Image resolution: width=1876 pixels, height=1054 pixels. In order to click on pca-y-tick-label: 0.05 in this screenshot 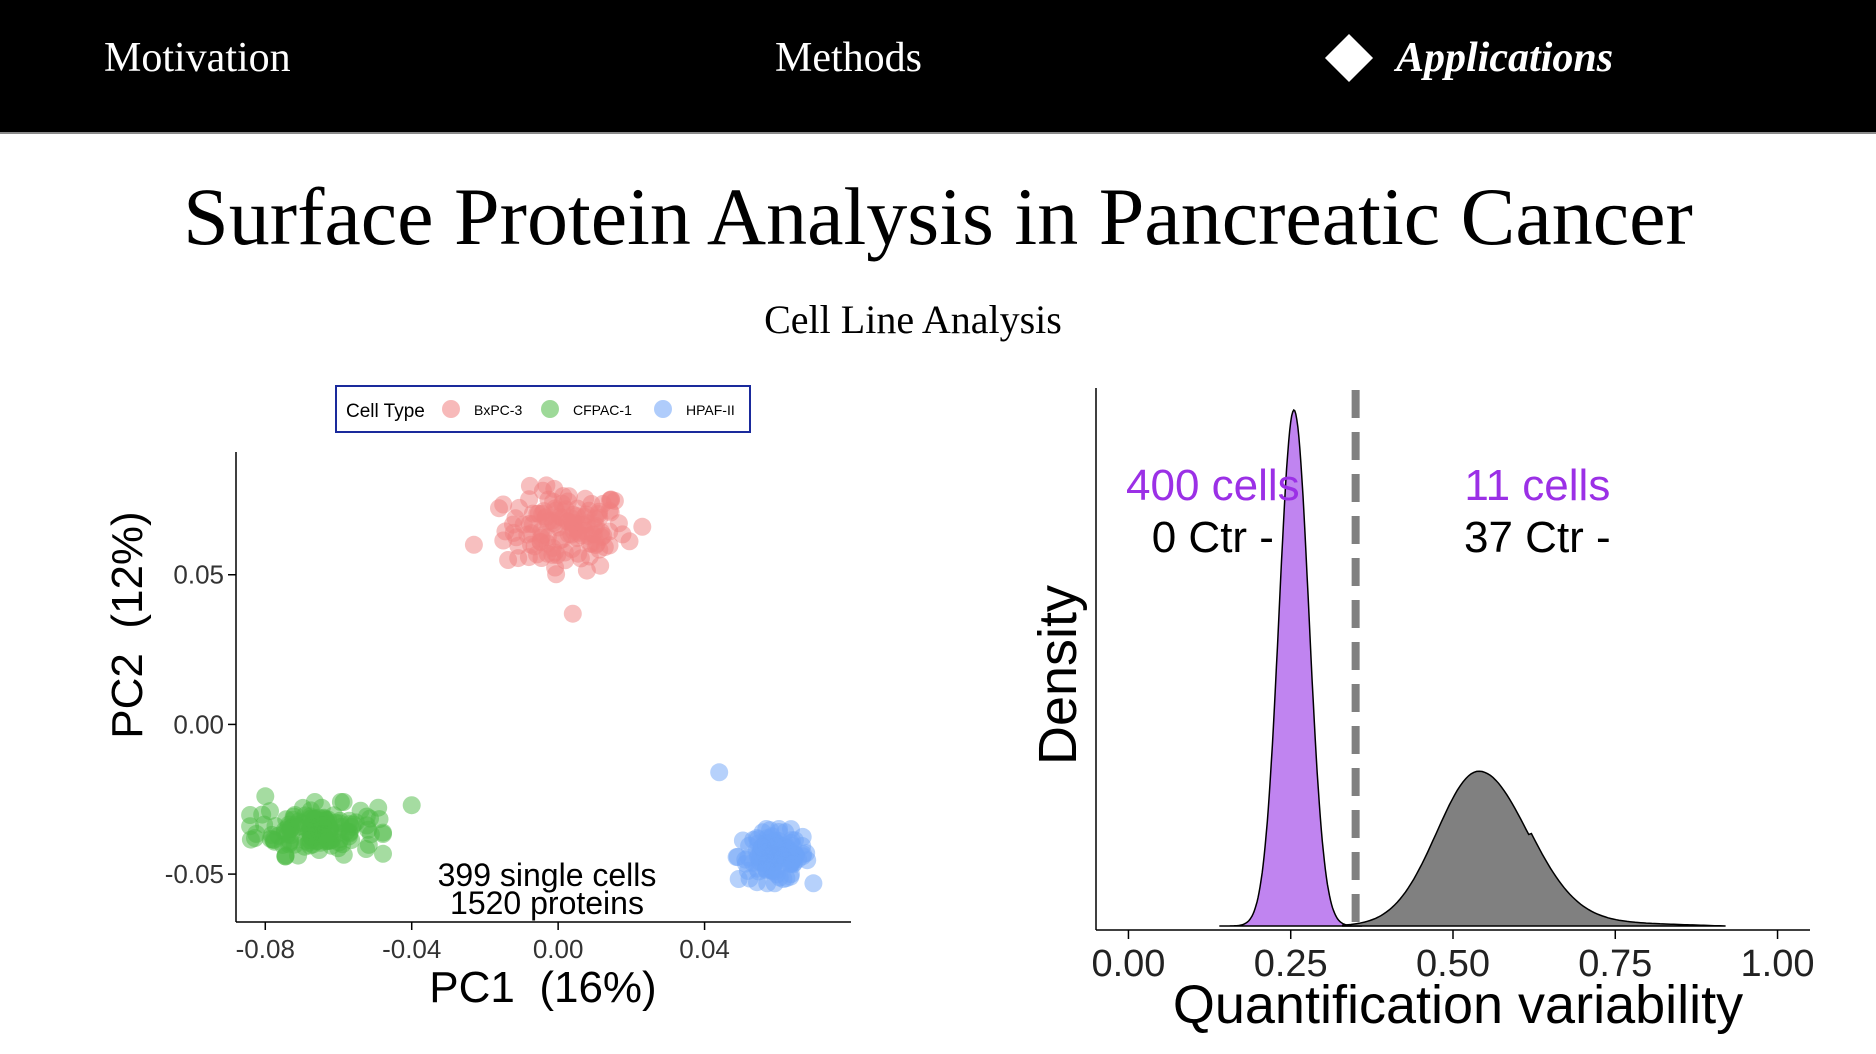, I will do `click(198, 575)`.